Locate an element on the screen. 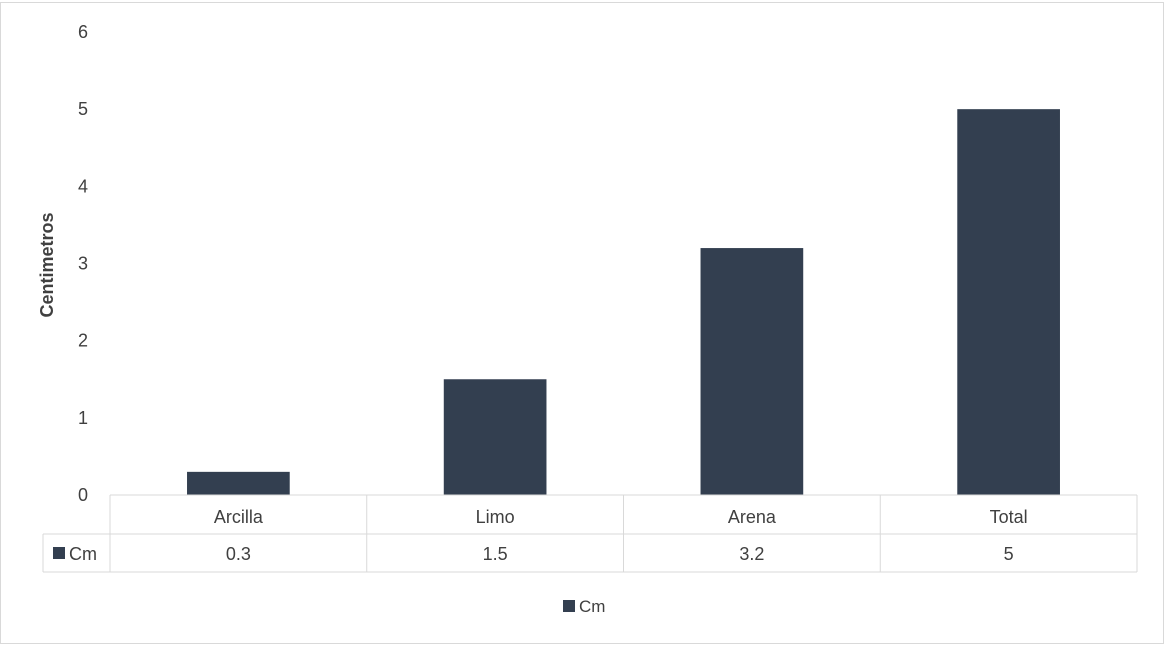 Image resolution: width=1164 pixels, height=646 pixels. y-tick-label-0: 0 is located at coordinates (83, 495).